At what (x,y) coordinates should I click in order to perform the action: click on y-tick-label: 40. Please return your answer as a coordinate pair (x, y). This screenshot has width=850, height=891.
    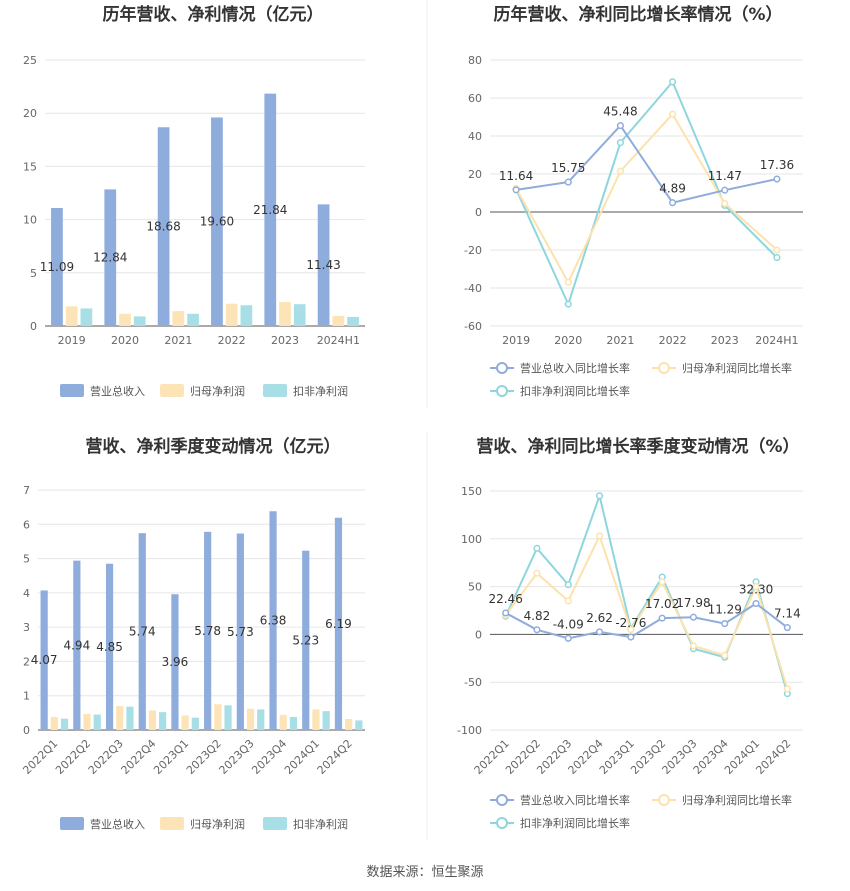
    Looking at the image, I should click on (475, 136).